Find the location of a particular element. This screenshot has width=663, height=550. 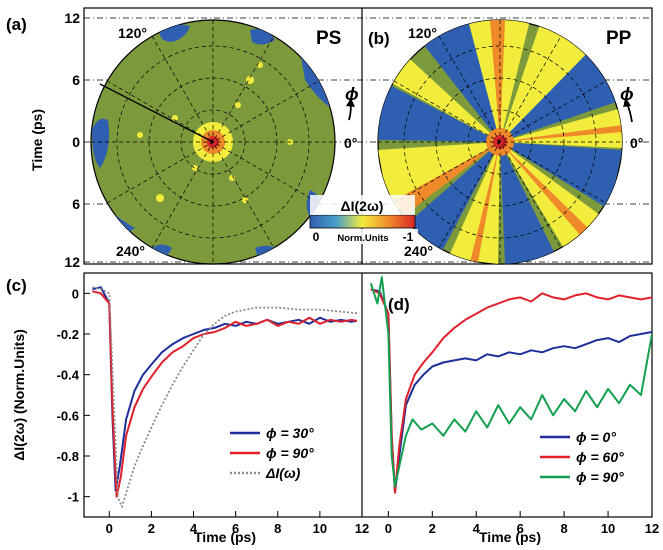

top-y-tick: 0 is located at coordinates (76, 142).